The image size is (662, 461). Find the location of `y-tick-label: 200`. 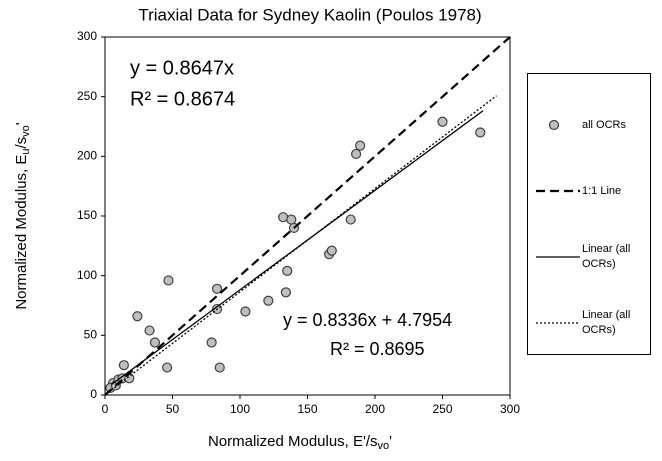

y-tick-label: 200 is located at coordinates (87, 156).